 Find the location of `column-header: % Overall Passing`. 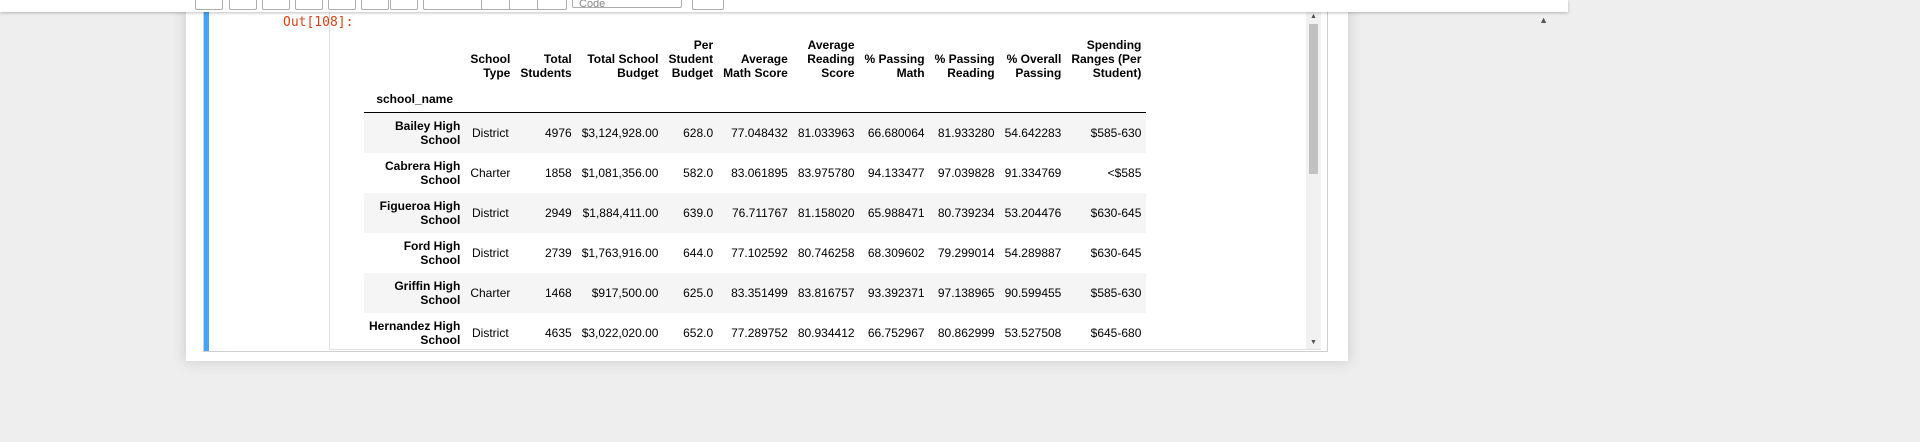

column-header: % Overall Passing is located at coordinates (1033, 55).